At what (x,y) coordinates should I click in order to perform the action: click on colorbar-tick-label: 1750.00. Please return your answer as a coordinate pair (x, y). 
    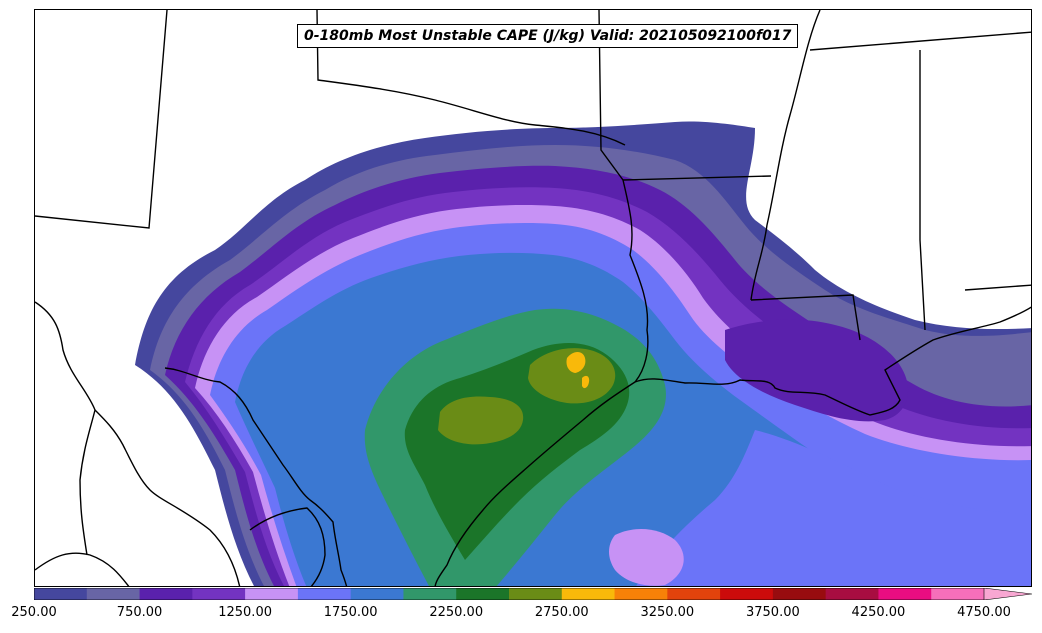
    Looking at the image, I should click on (350, 612).